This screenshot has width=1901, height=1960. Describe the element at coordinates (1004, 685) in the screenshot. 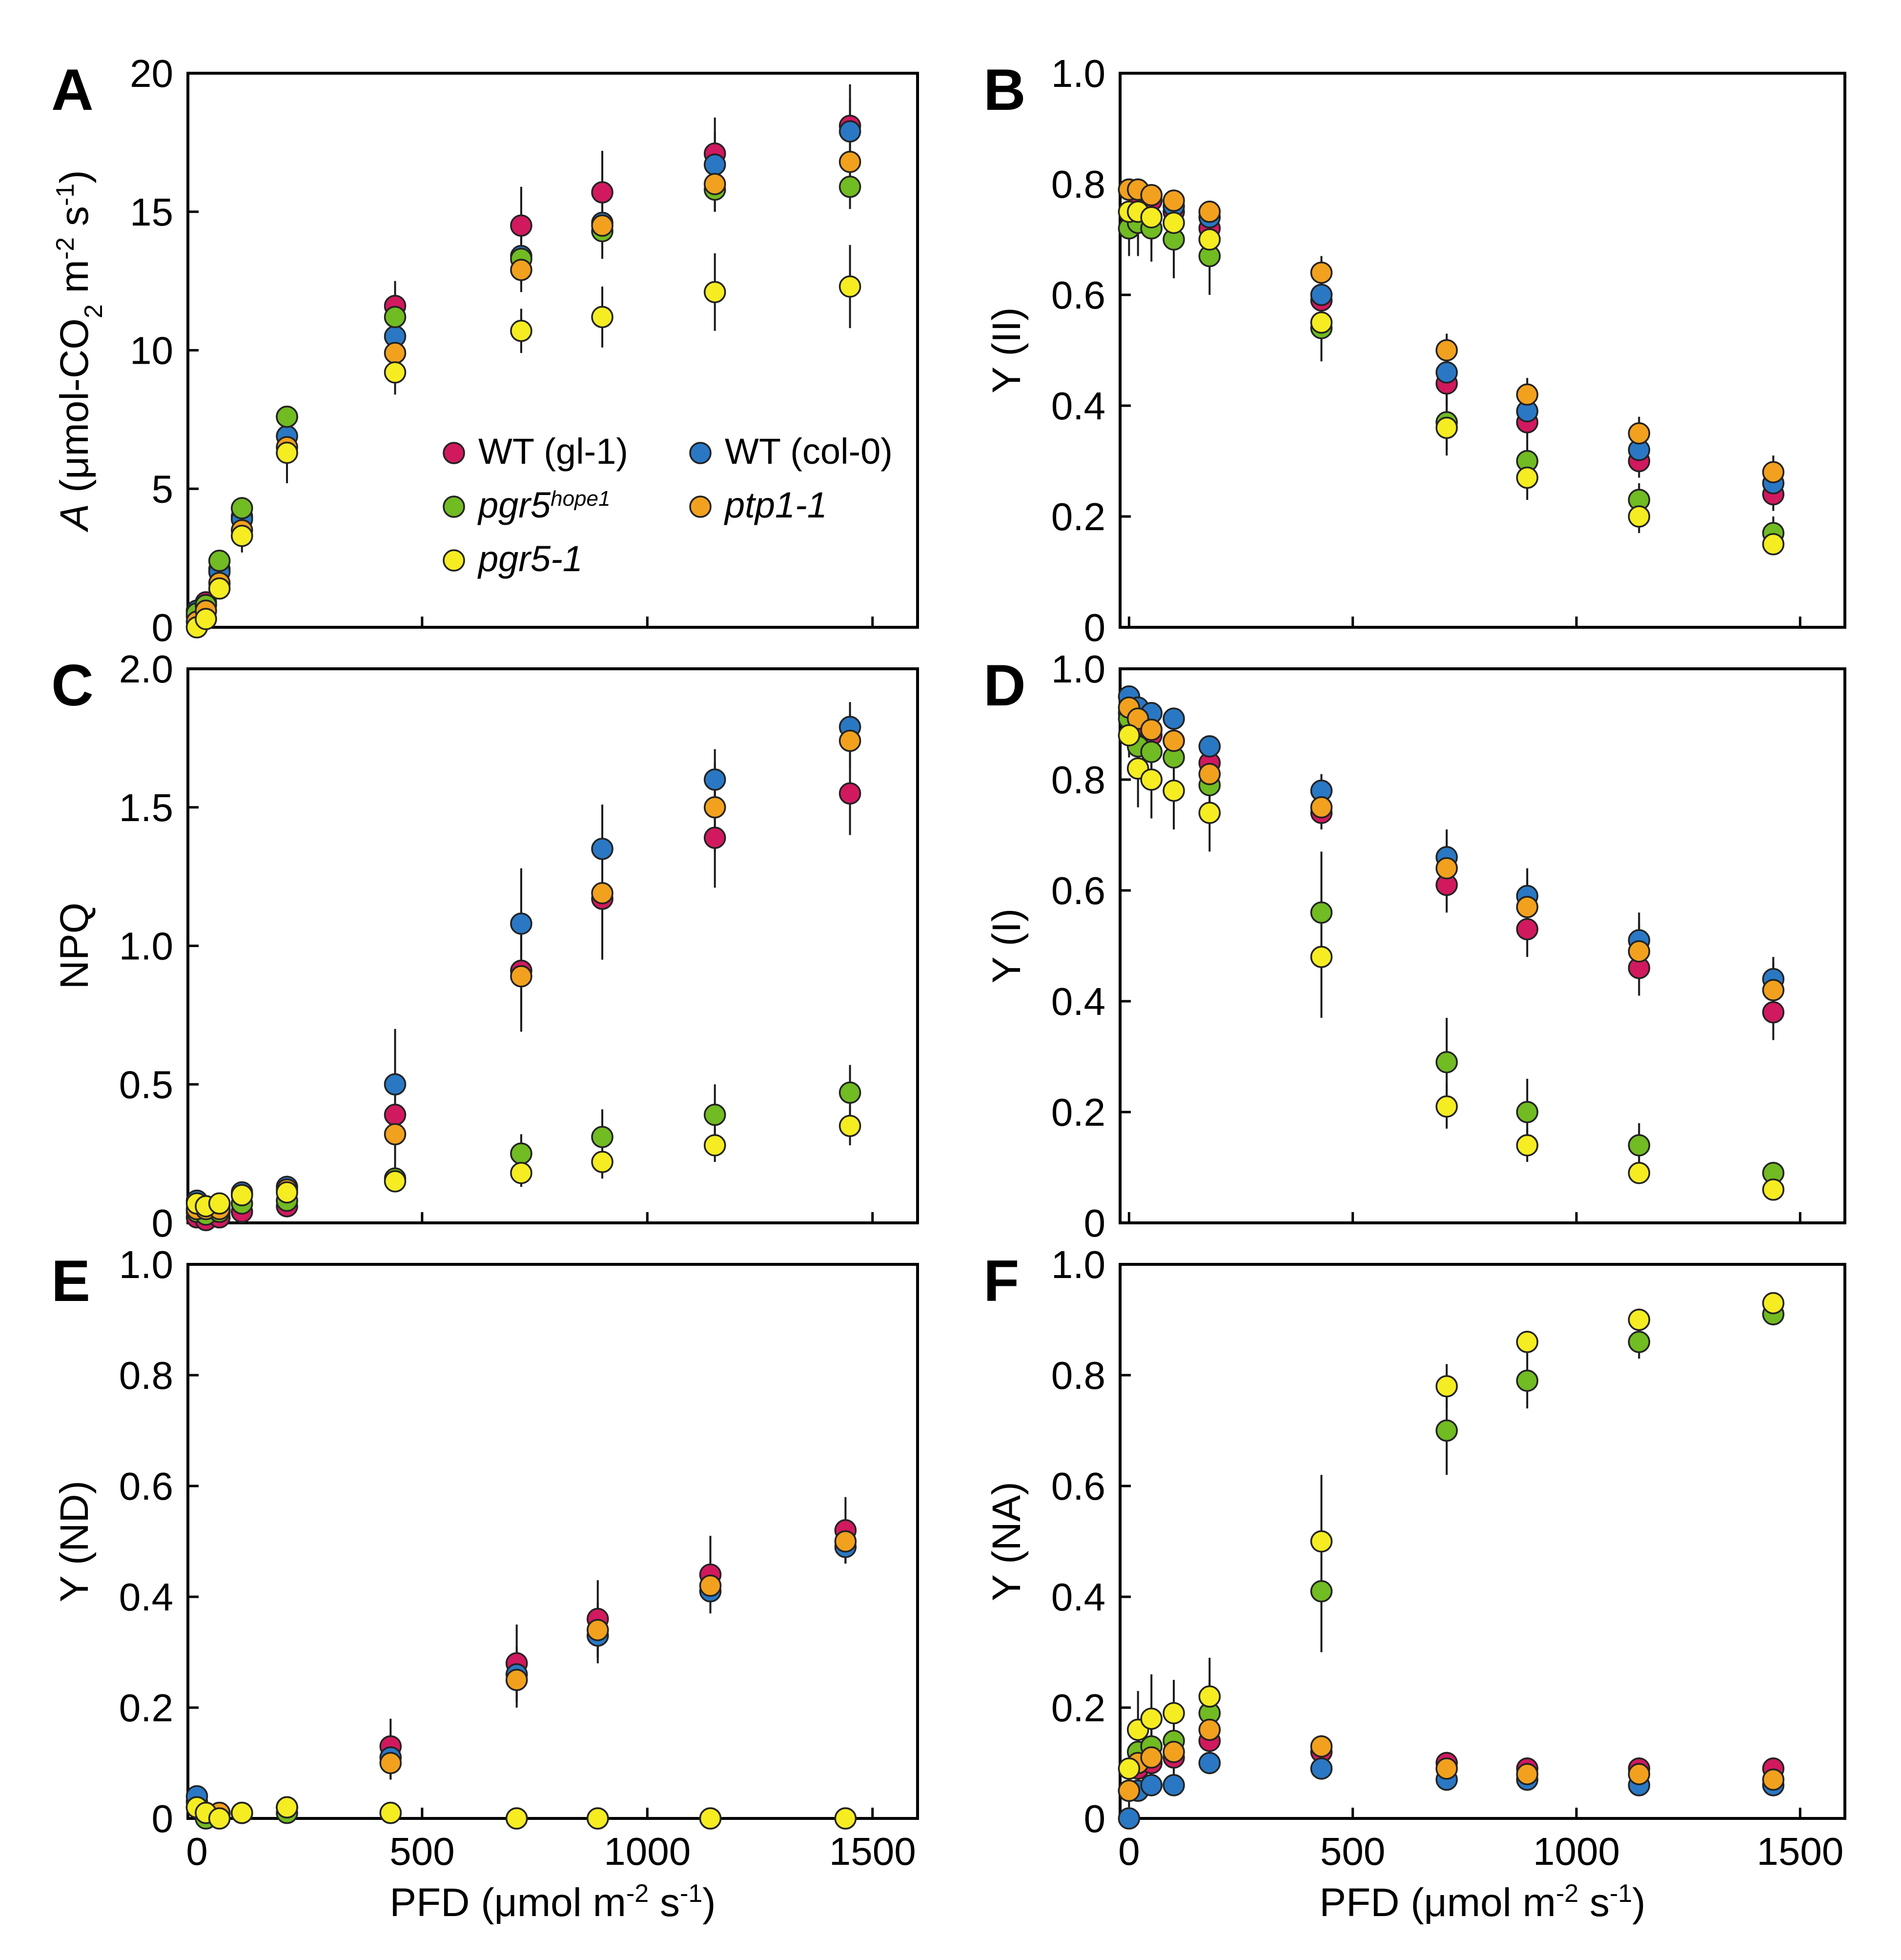

I see `panel-letter: D` at that location.